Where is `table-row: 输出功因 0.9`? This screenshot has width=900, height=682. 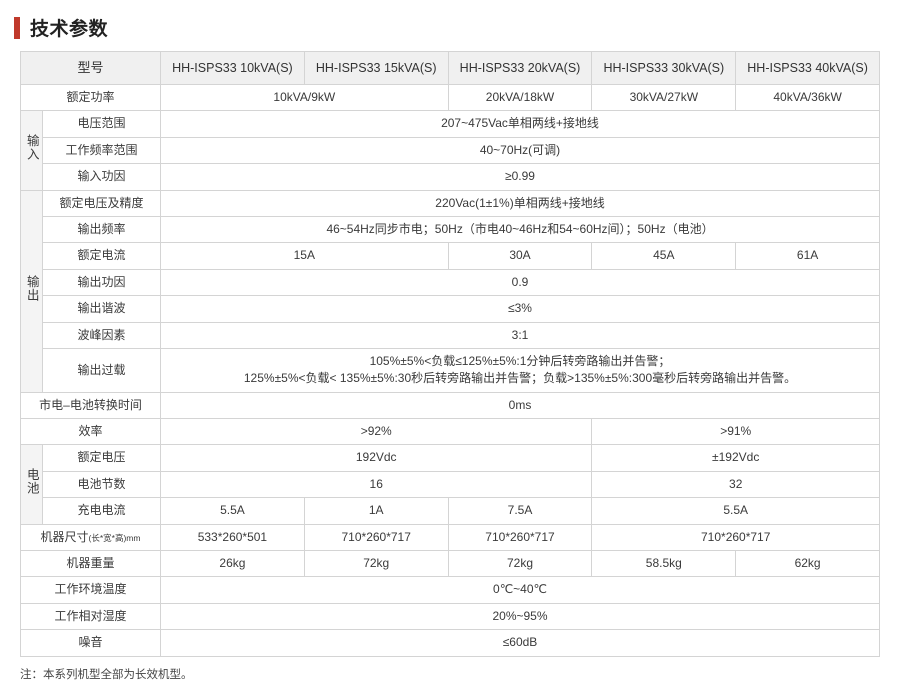
table-row: 输出功因 0.9 is located at coordinates (450, 282).